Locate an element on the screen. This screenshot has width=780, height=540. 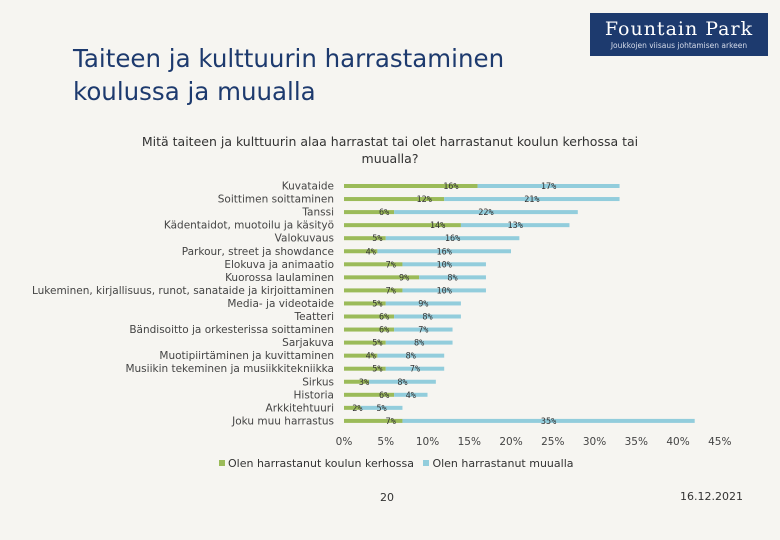
data-label-elsewhere: 35% is located at coordinates (548, 422).